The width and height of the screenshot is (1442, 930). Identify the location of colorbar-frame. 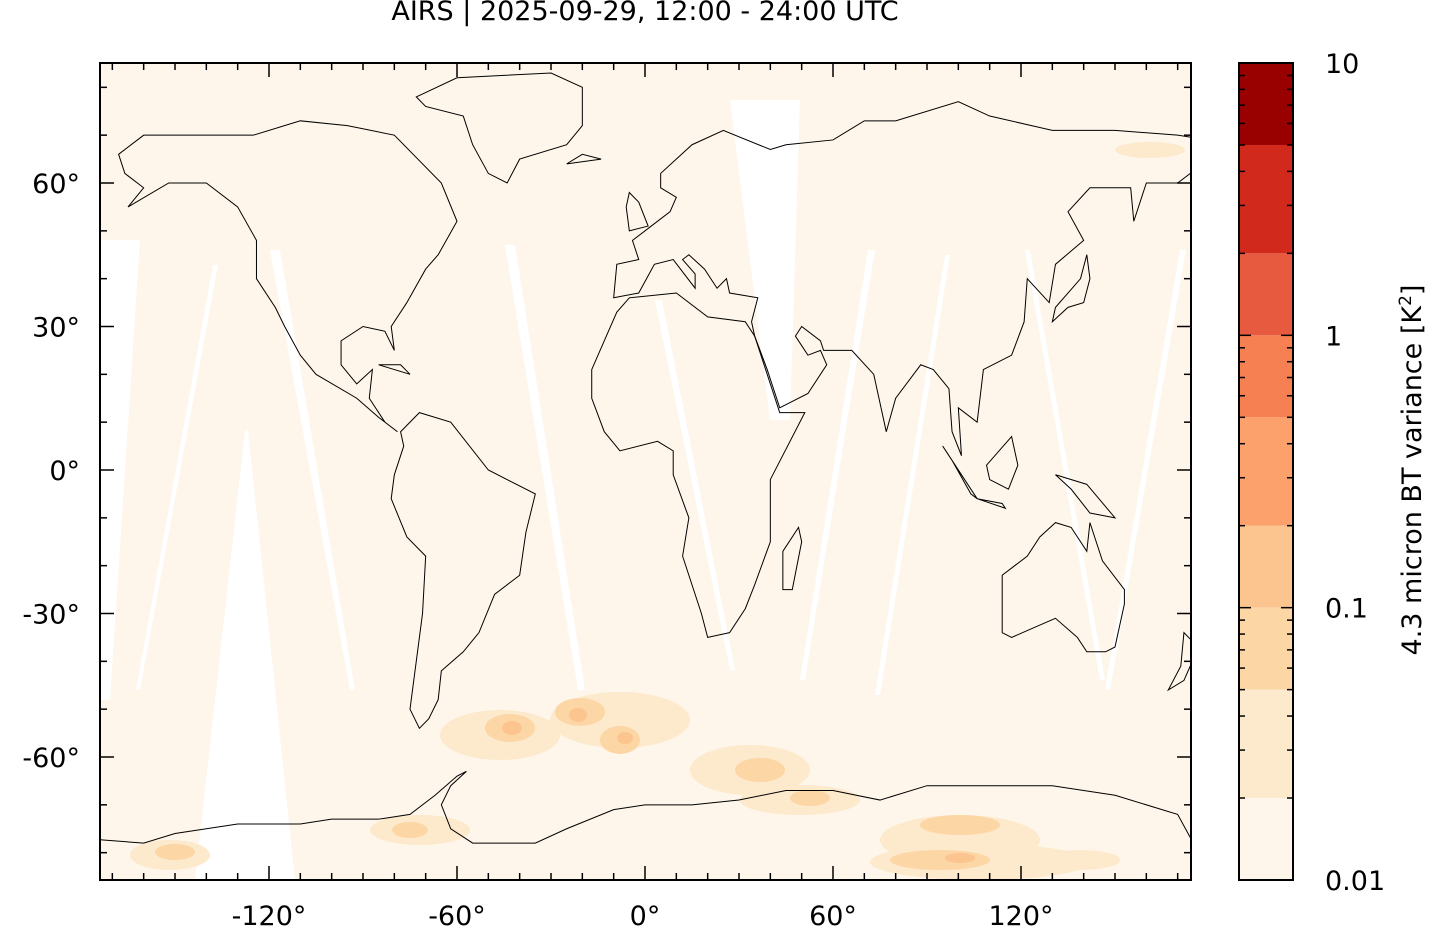
(1266, 471).